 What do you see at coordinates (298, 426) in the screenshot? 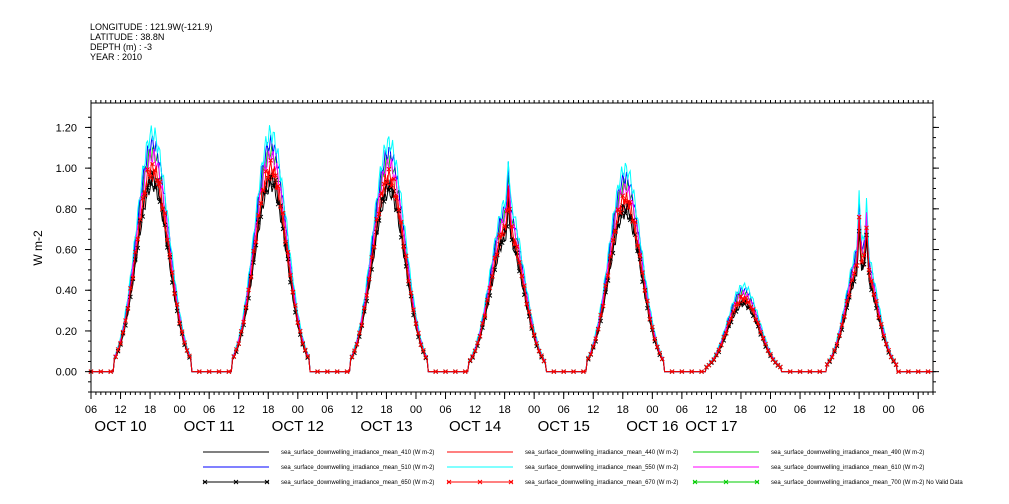
I see `x-date-label: OCT 12` at bounding box center [298, 426].